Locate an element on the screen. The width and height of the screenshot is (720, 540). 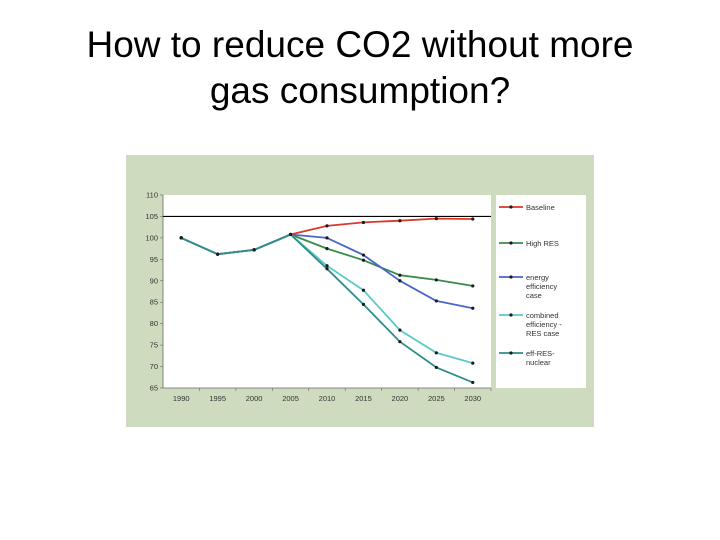
x-tick-label: 2015 is located at coordinates (363, 398).